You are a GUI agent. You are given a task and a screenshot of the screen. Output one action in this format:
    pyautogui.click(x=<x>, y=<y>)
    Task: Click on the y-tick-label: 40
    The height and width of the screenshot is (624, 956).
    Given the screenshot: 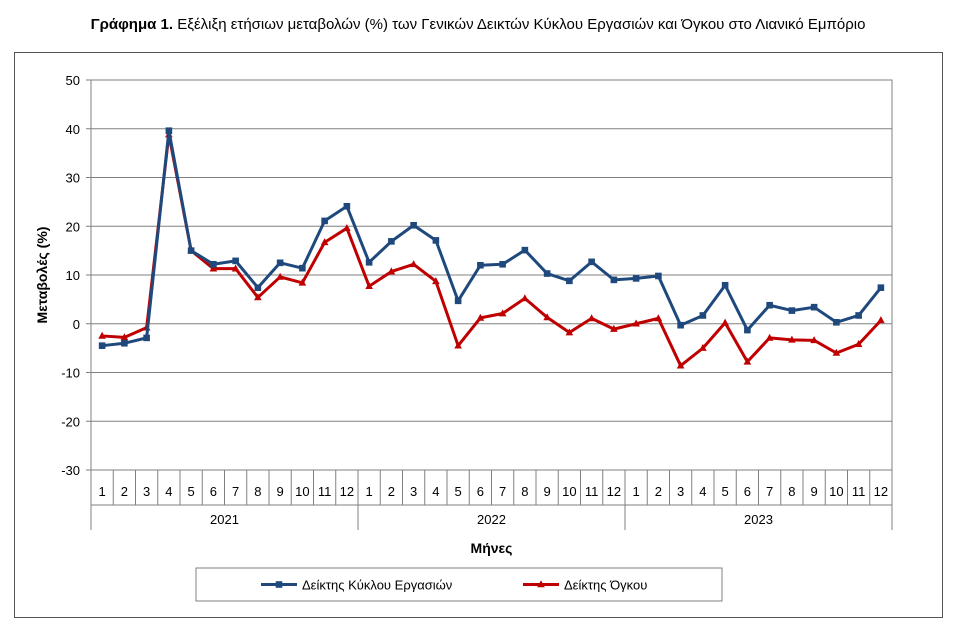 What is the action you would take?
    pyautogui.click(x=73, y=129)
    